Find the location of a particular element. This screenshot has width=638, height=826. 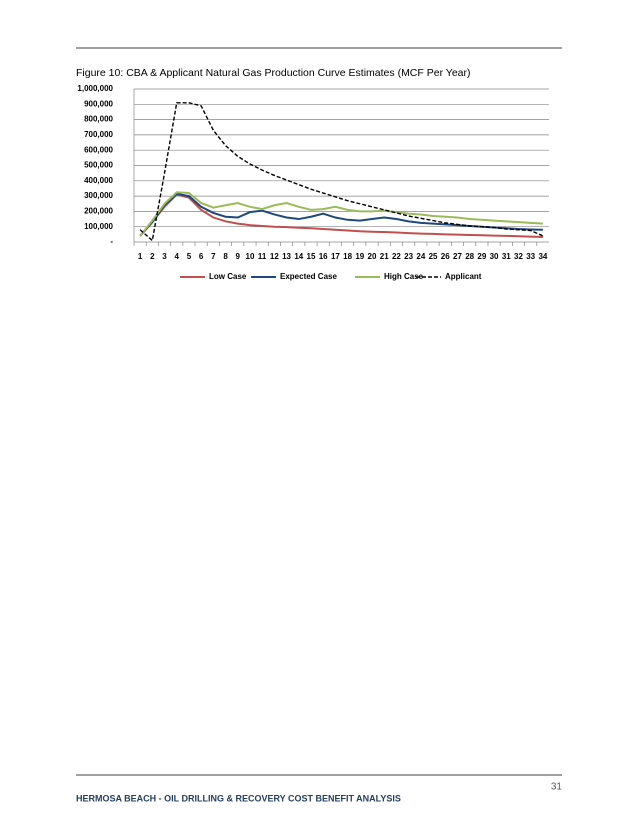

x-tick-label: 28 is located at coordinates (469, 256).